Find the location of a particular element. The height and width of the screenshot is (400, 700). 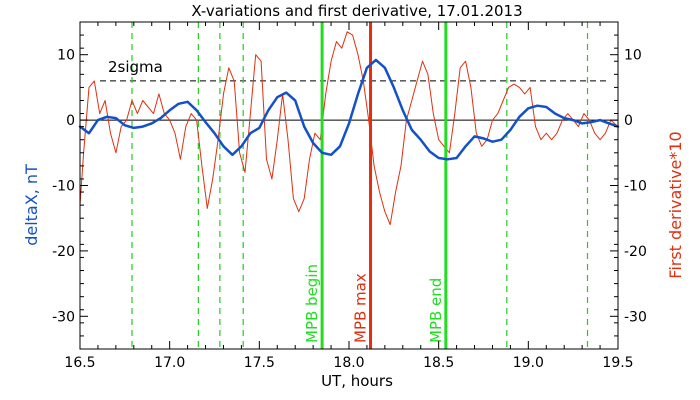

y-tick-label-left-1: 0 is located at coordinates (70, 121).